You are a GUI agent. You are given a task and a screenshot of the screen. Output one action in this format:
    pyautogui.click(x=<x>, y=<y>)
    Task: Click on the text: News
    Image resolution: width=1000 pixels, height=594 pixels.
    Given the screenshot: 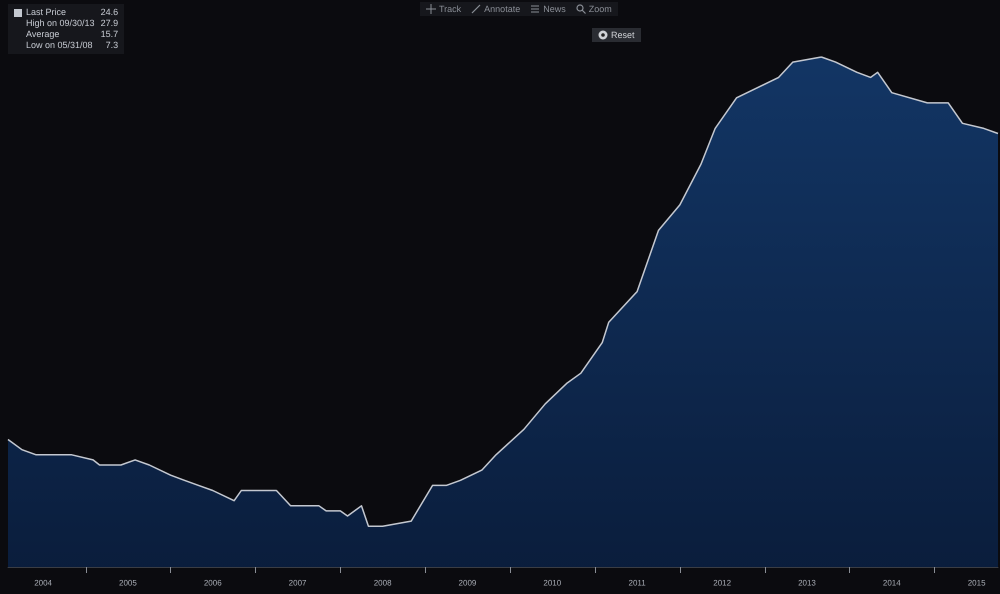 What is the action you would take?
    pyautogui.click(x=554, y=9)
    